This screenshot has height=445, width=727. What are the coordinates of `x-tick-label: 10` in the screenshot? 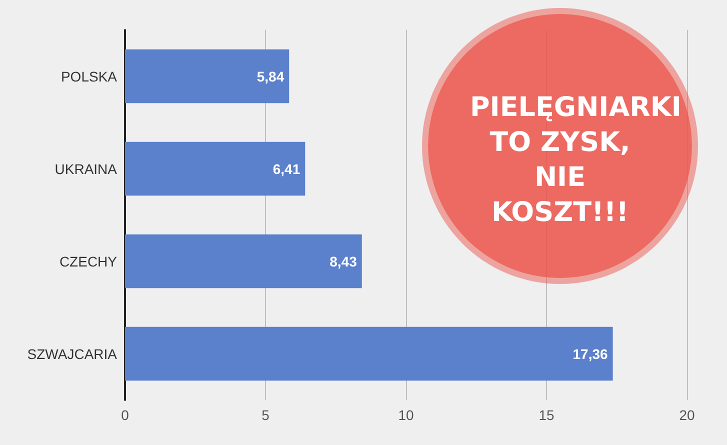 It's located at (406, 415).